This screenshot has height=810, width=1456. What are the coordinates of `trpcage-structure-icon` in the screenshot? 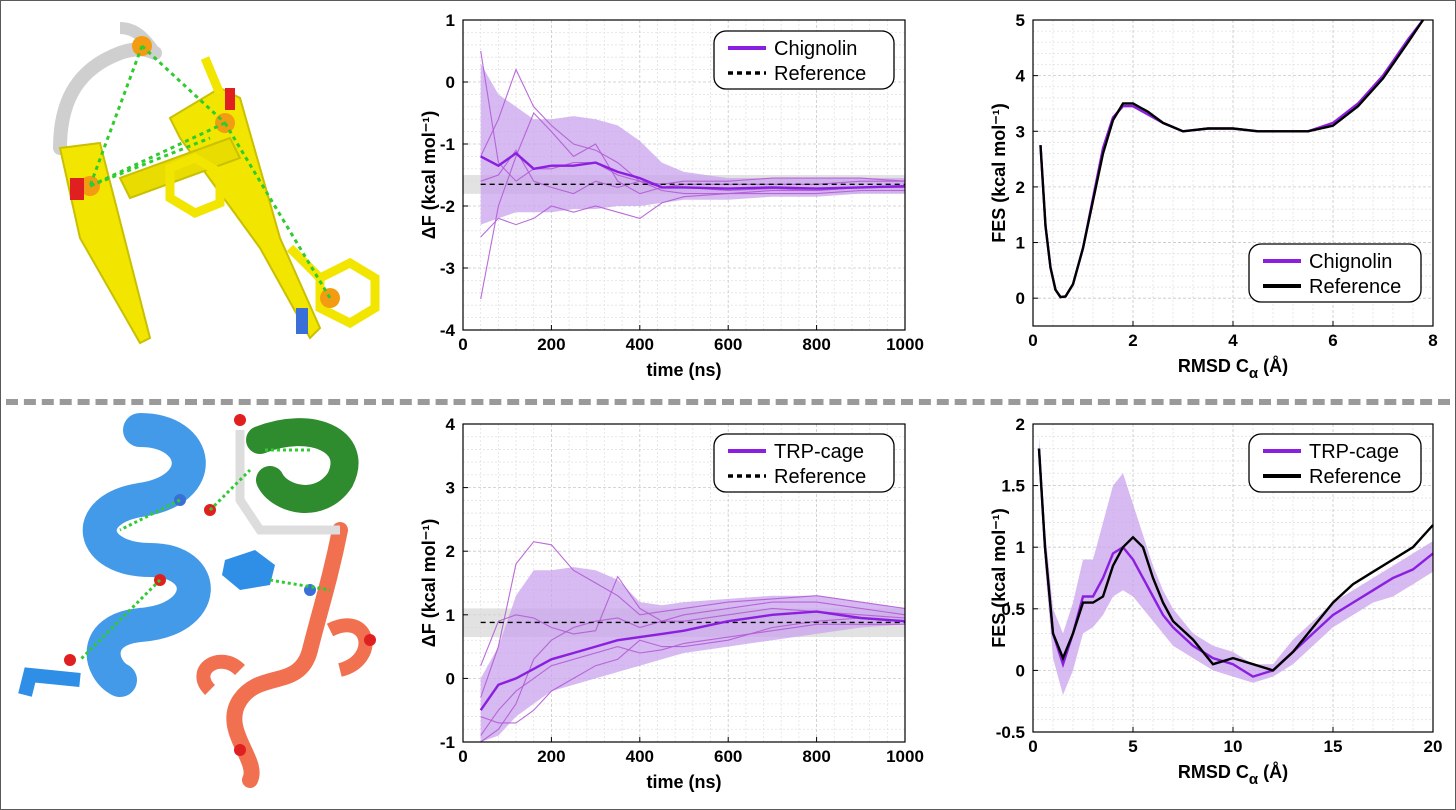 It's located at (197, 600).